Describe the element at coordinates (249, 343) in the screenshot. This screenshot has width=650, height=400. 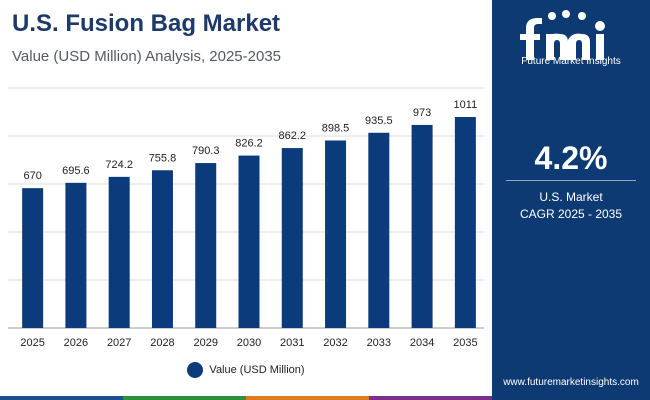
I see `x-tick-label: 2030` at that location.